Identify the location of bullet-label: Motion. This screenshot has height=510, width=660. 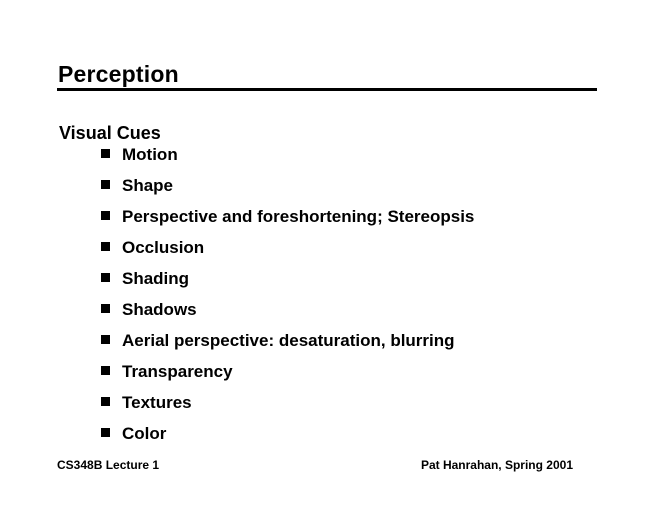
(150, 154).